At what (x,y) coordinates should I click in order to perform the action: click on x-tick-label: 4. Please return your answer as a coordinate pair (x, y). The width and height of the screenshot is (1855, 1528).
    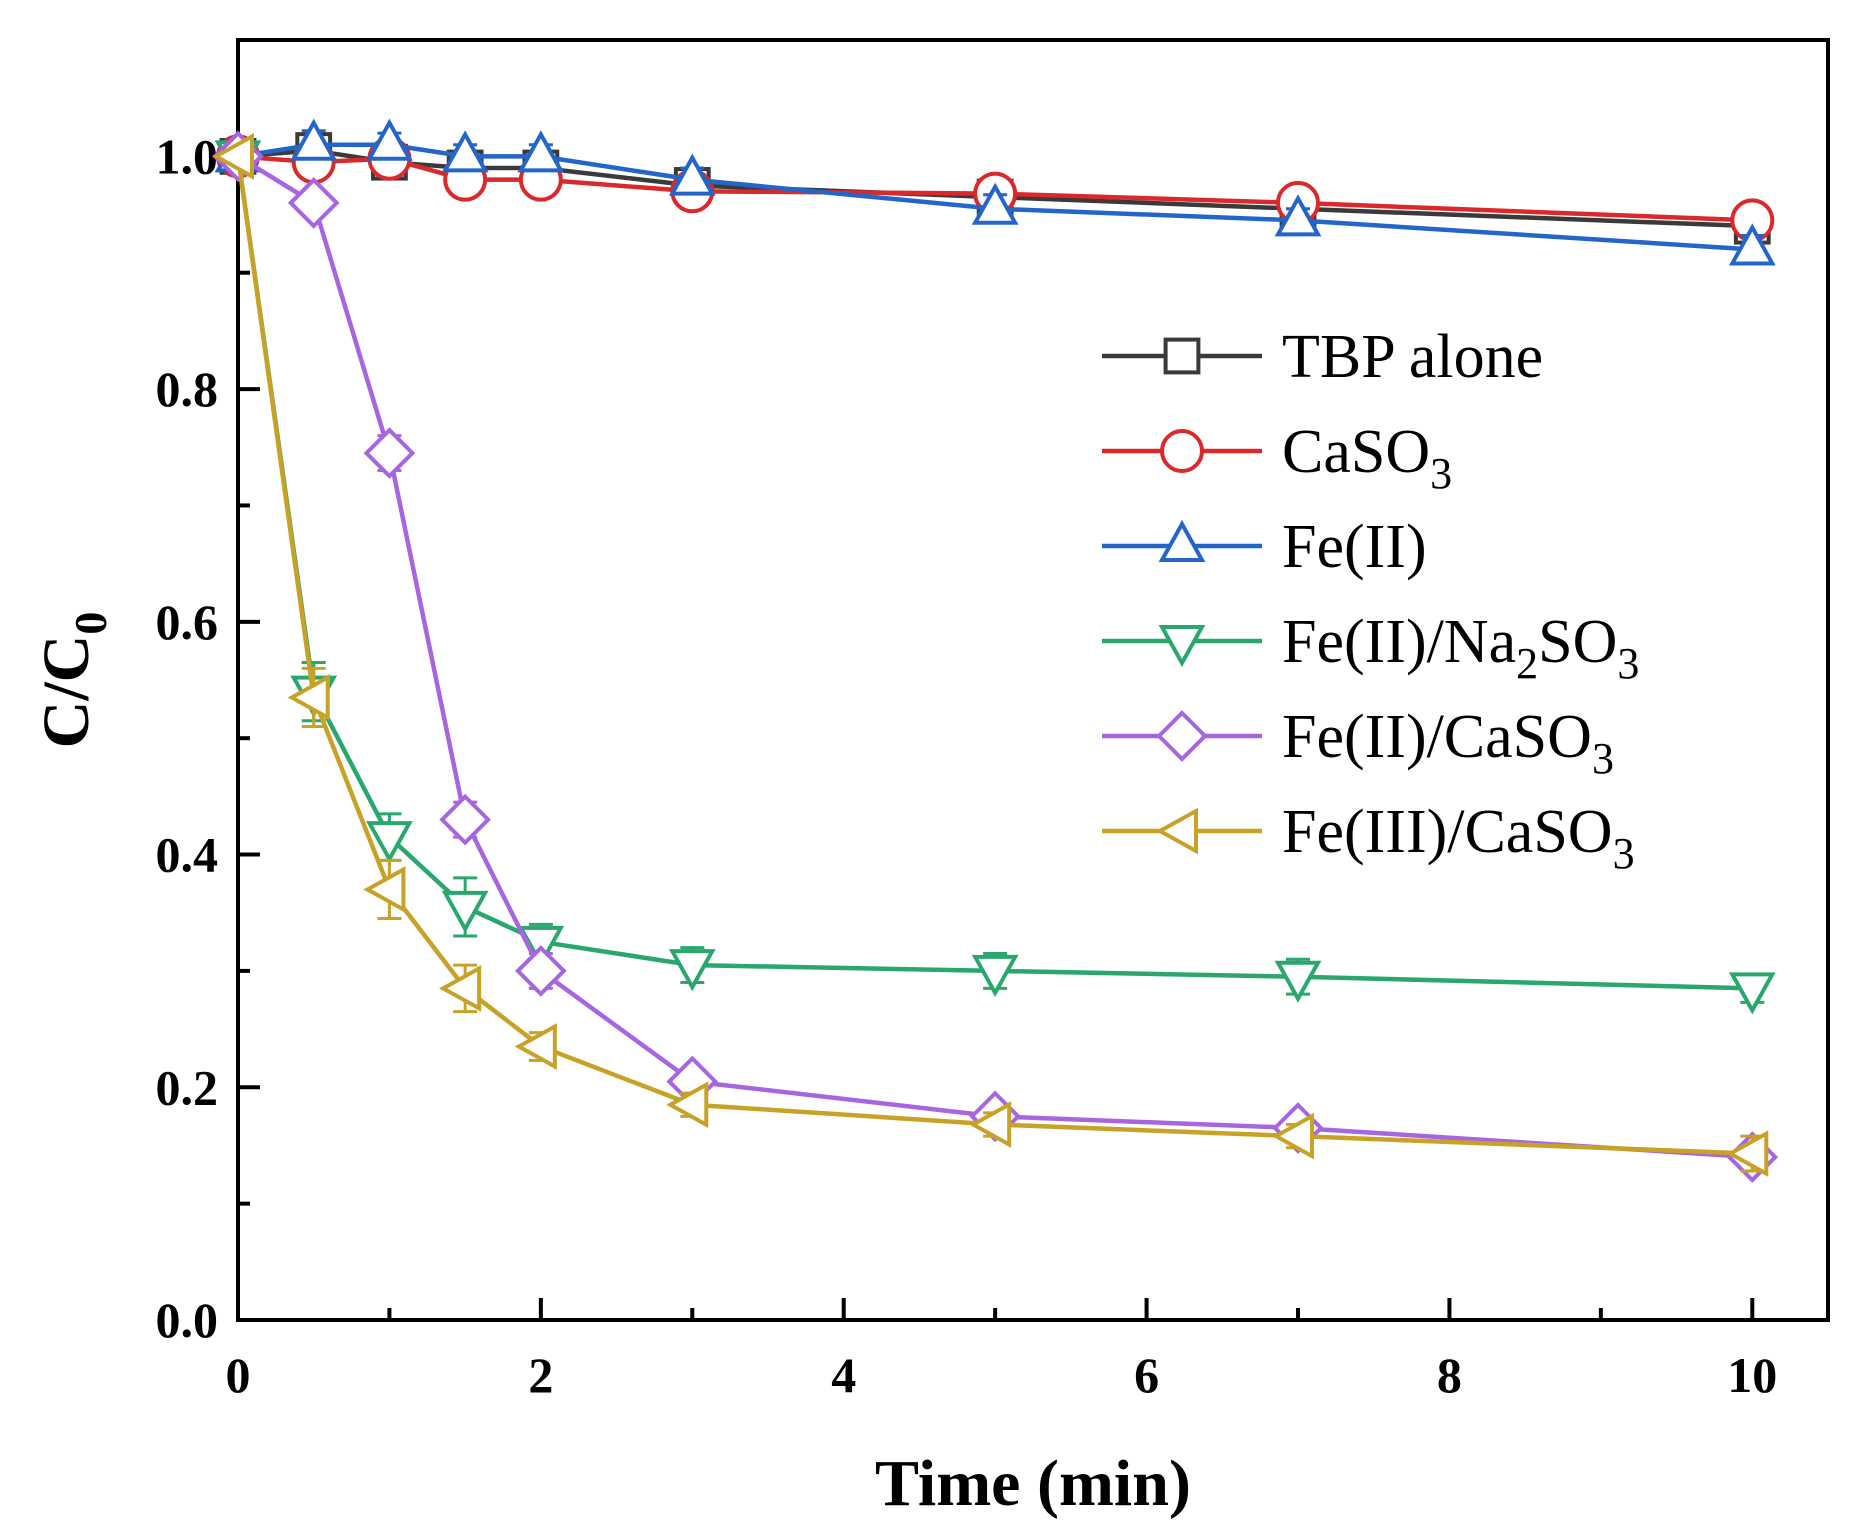
    Looking at the image, I should click on (843, 1375).